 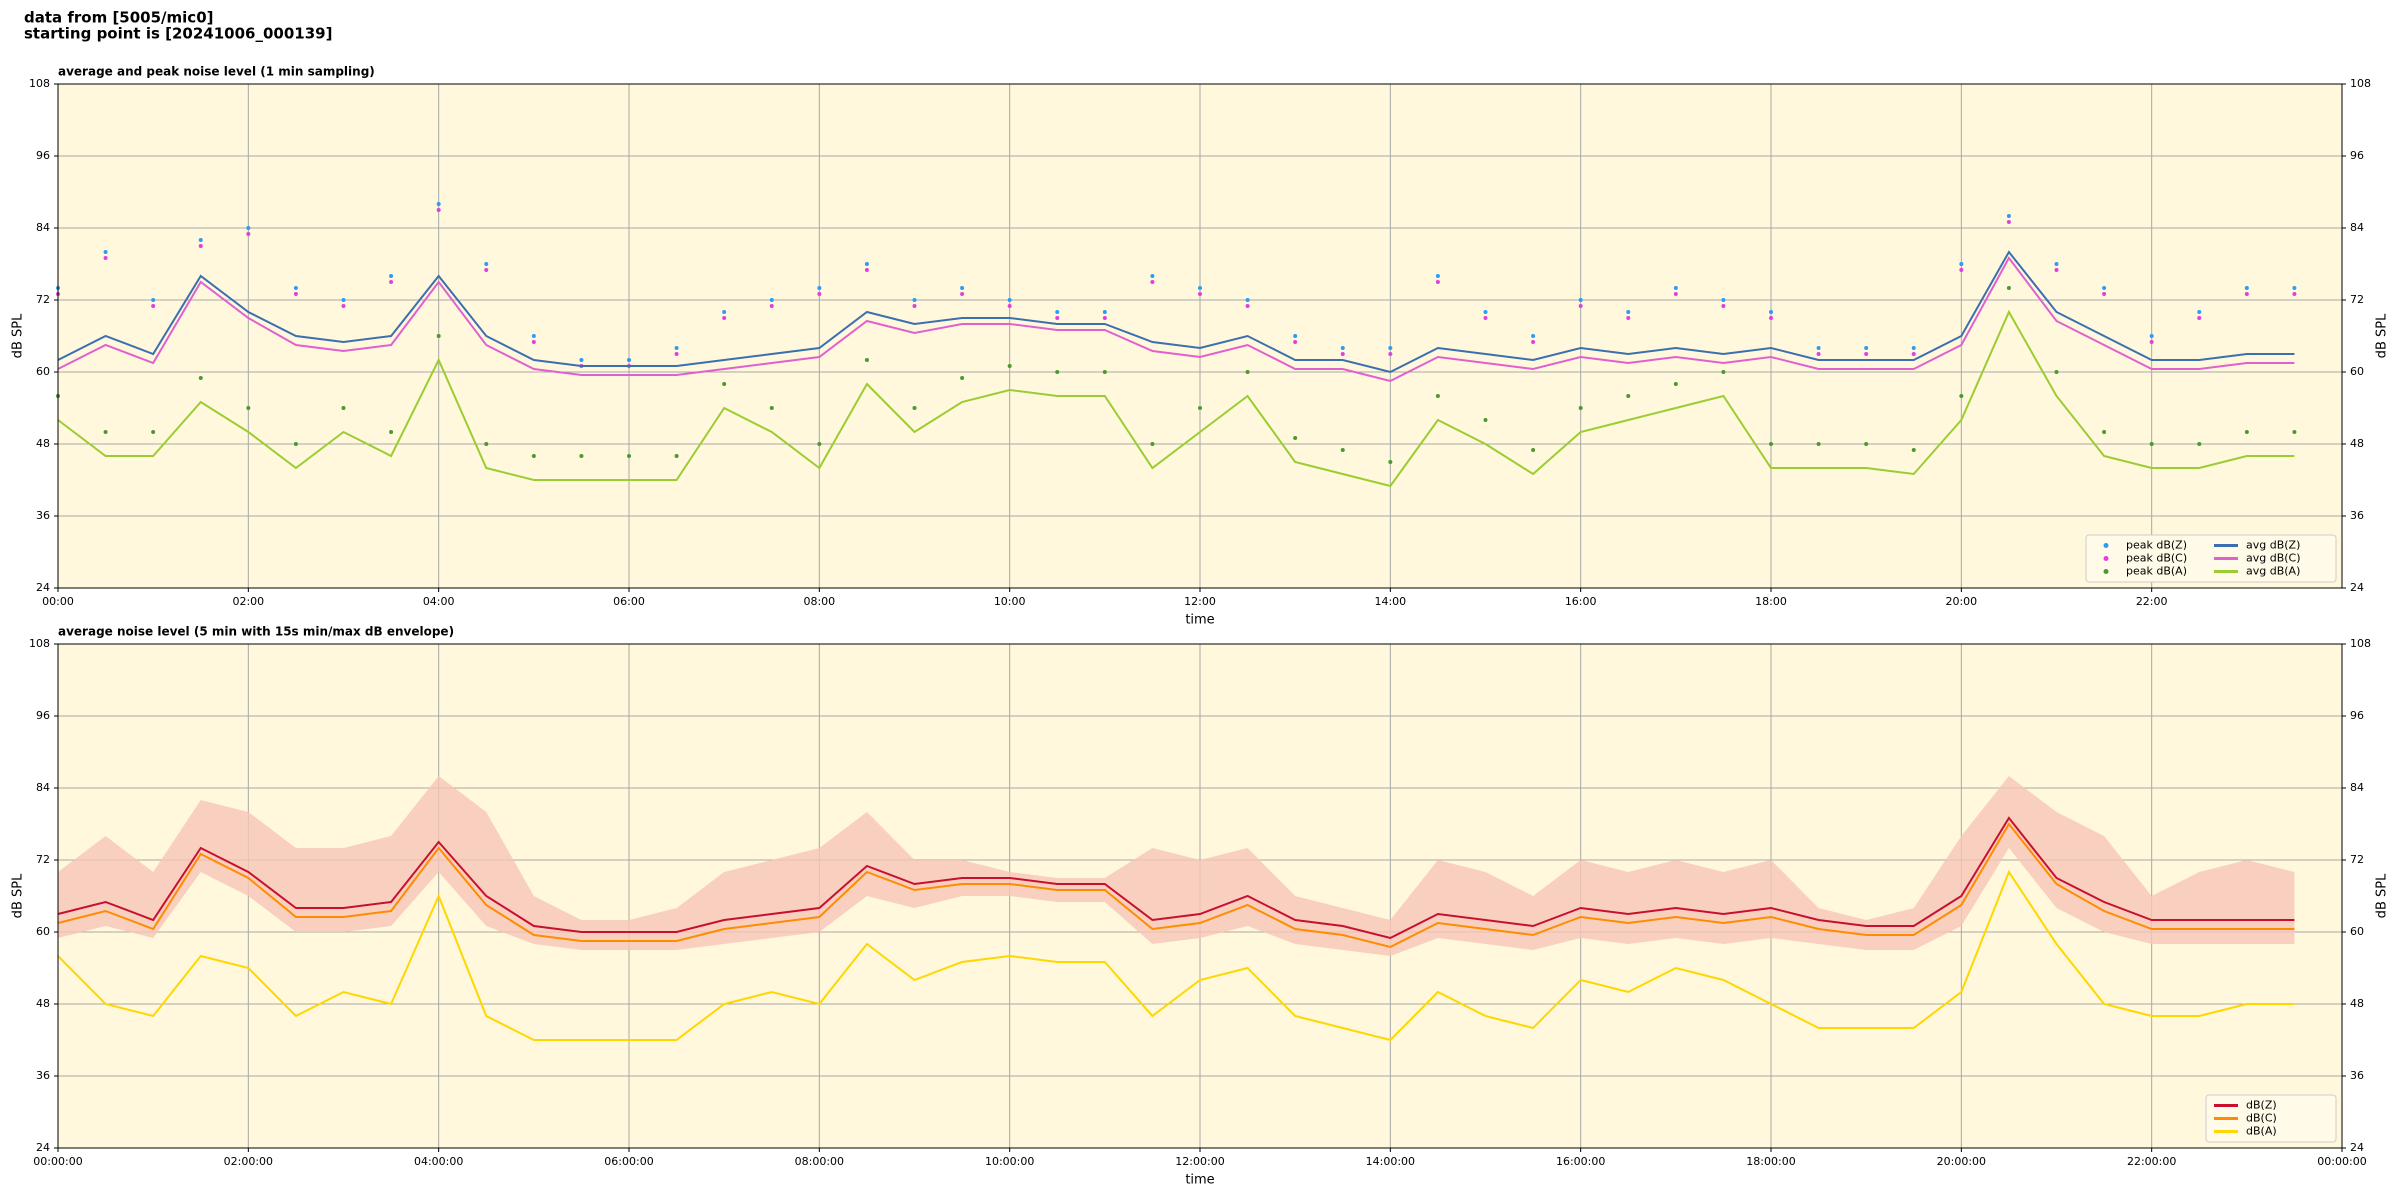 I want to click on x-tick-label: 14:00:00, so click(x=1390, y=1161).